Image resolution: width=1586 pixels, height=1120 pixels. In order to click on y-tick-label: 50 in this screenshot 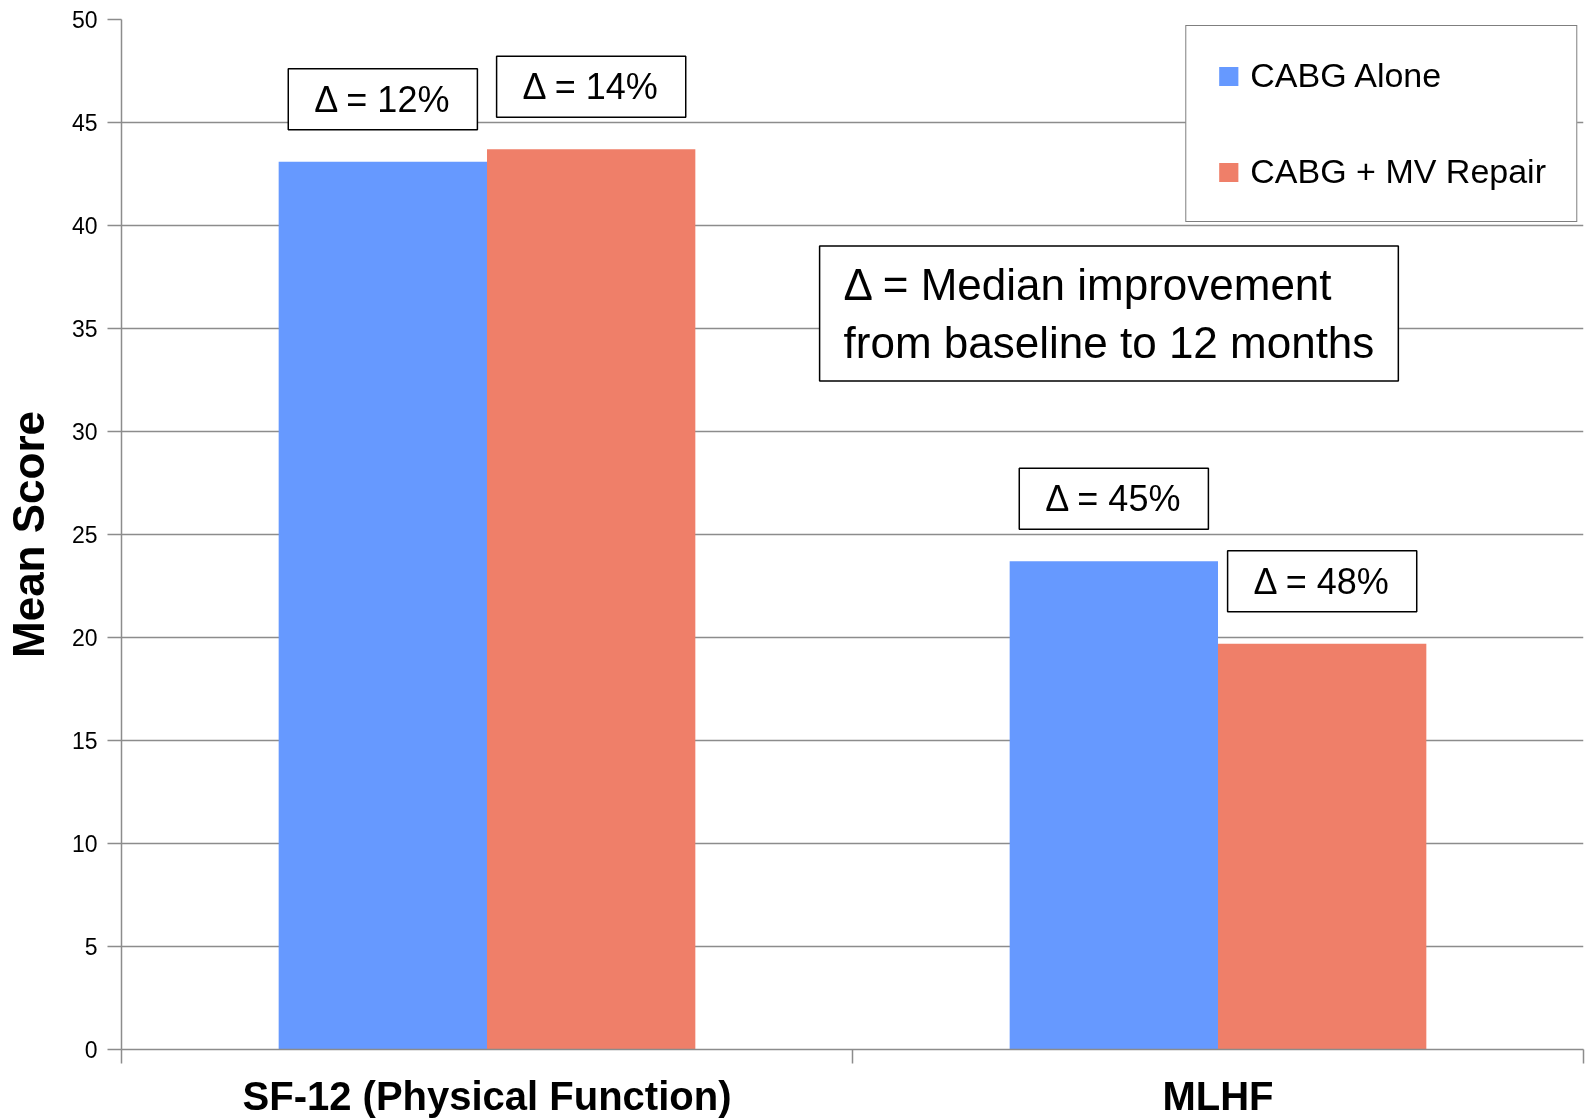, I will do `click(84, 20)`.